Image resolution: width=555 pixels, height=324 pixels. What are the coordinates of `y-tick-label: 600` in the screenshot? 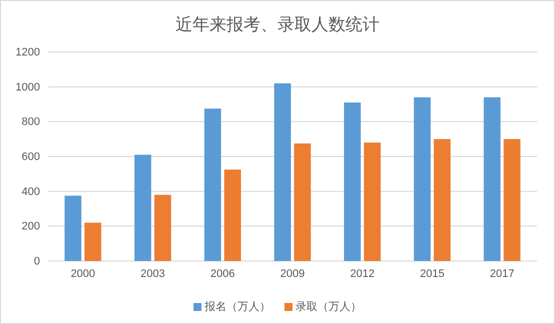 It's located at (31, 157).